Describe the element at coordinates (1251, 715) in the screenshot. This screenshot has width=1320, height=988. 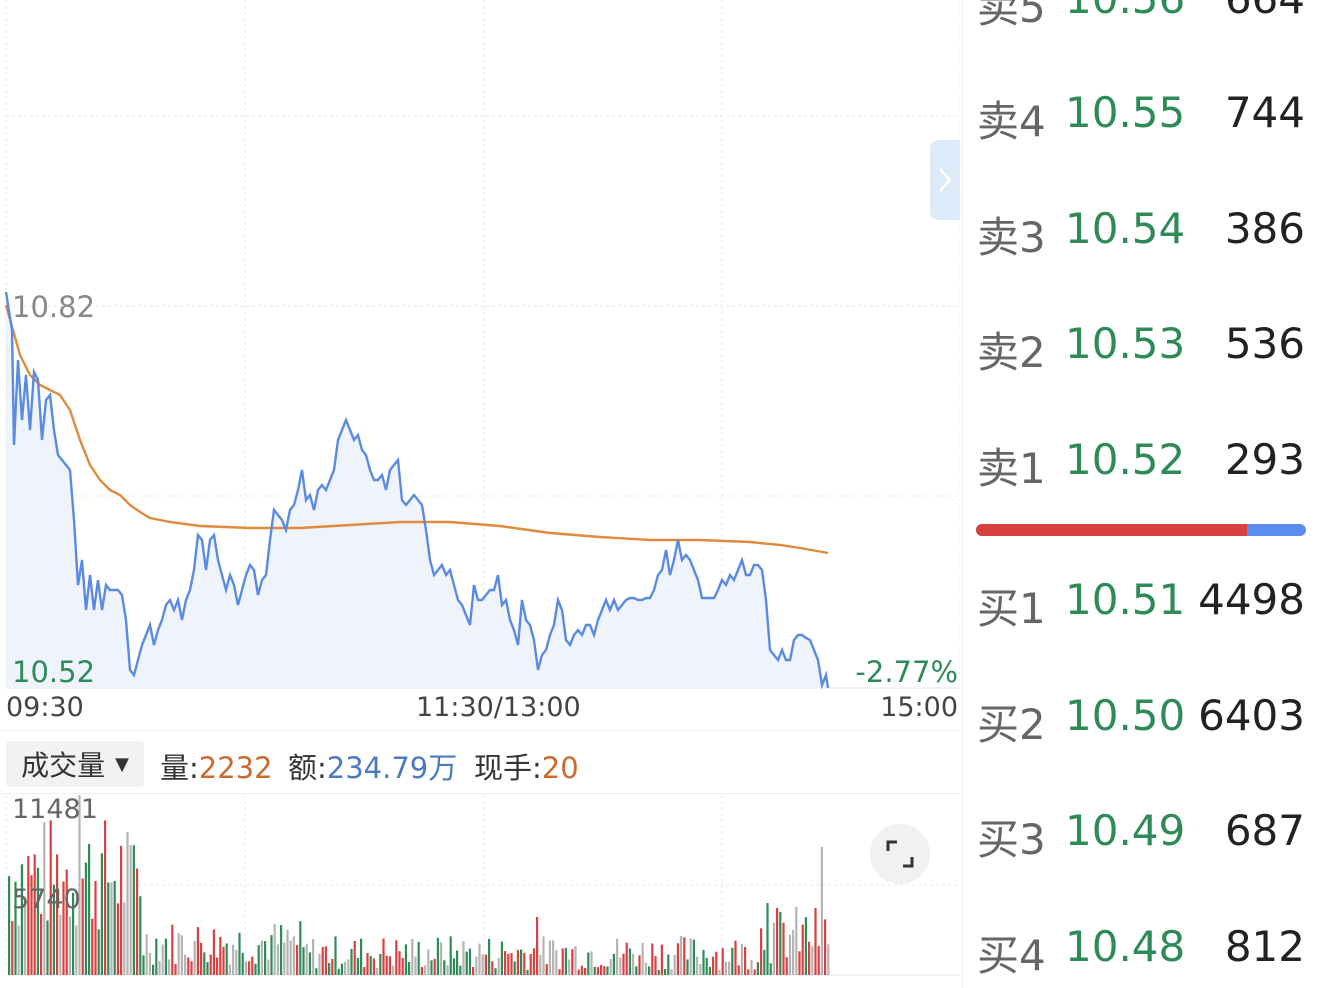
I see `buy-row-qty: 6403` at that location.